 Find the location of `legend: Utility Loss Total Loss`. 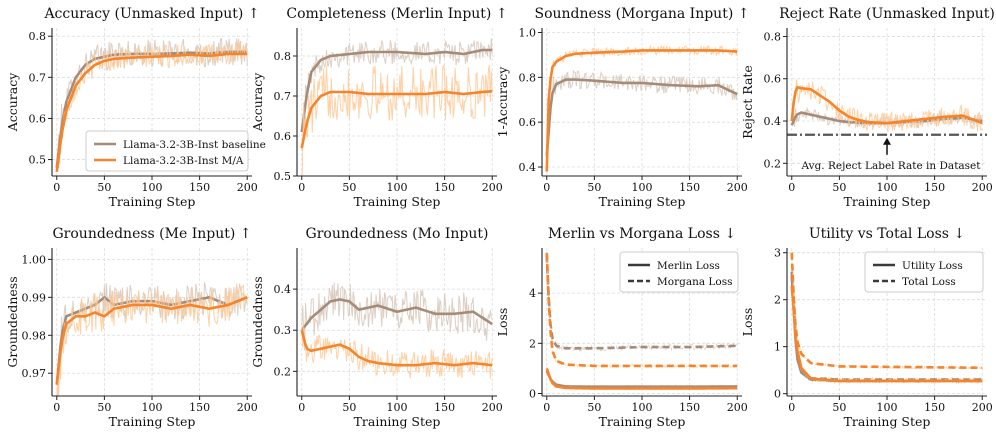

legend: Utility Loss Total Loss is located at coordinates (924, 272).